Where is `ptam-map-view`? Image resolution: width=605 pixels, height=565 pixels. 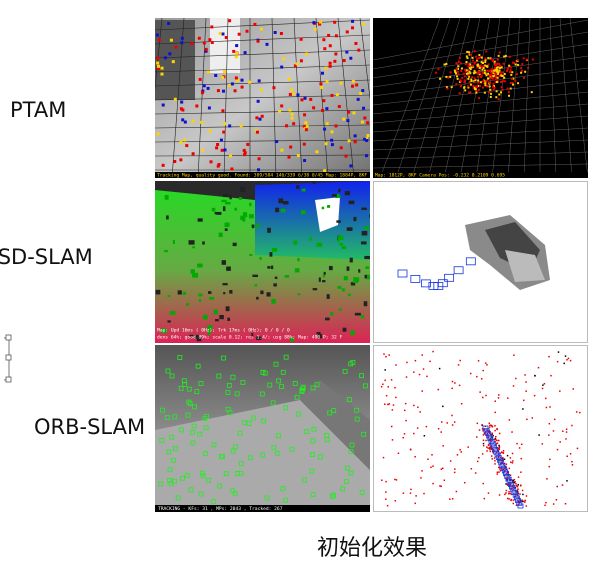
ptam-map-view is located at coordinates (480, 98).